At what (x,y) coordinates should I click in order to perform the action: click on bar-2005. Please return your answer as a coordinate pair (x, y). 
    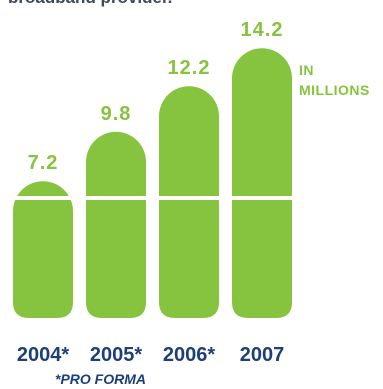
    Looking at the image, I should click on (116, 224).